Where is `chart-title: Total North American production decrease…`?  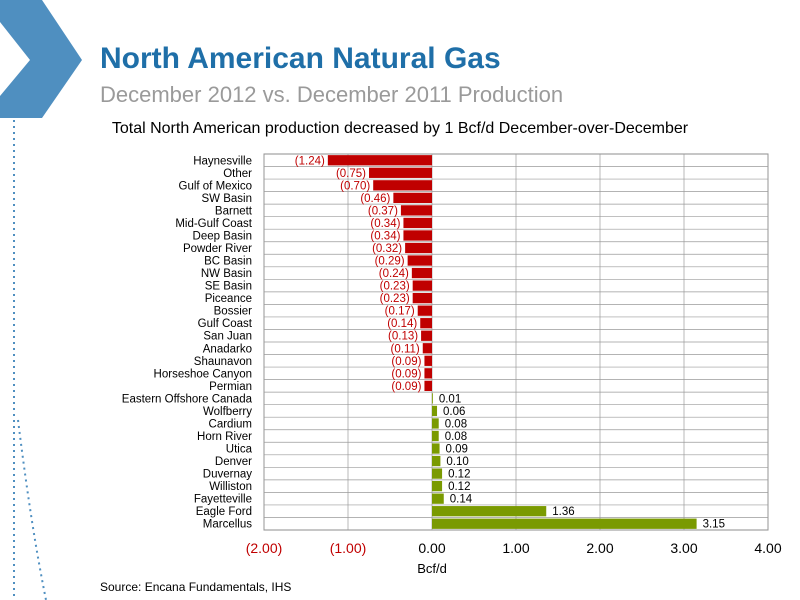 chart-title: Total North American production decrease… is located at coordinates (400, 128).